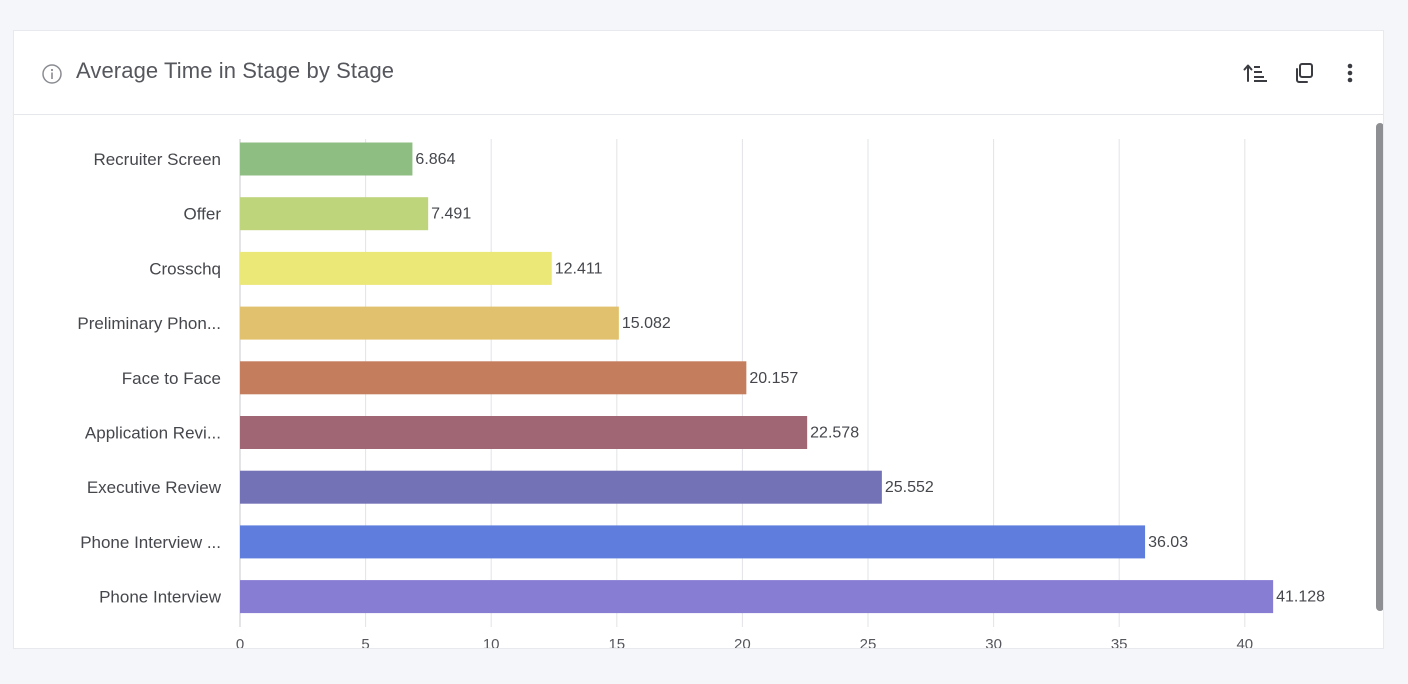 This screenshot has width=1408, height=684. I want to click on value-label: 15.082, so click(646, 323).